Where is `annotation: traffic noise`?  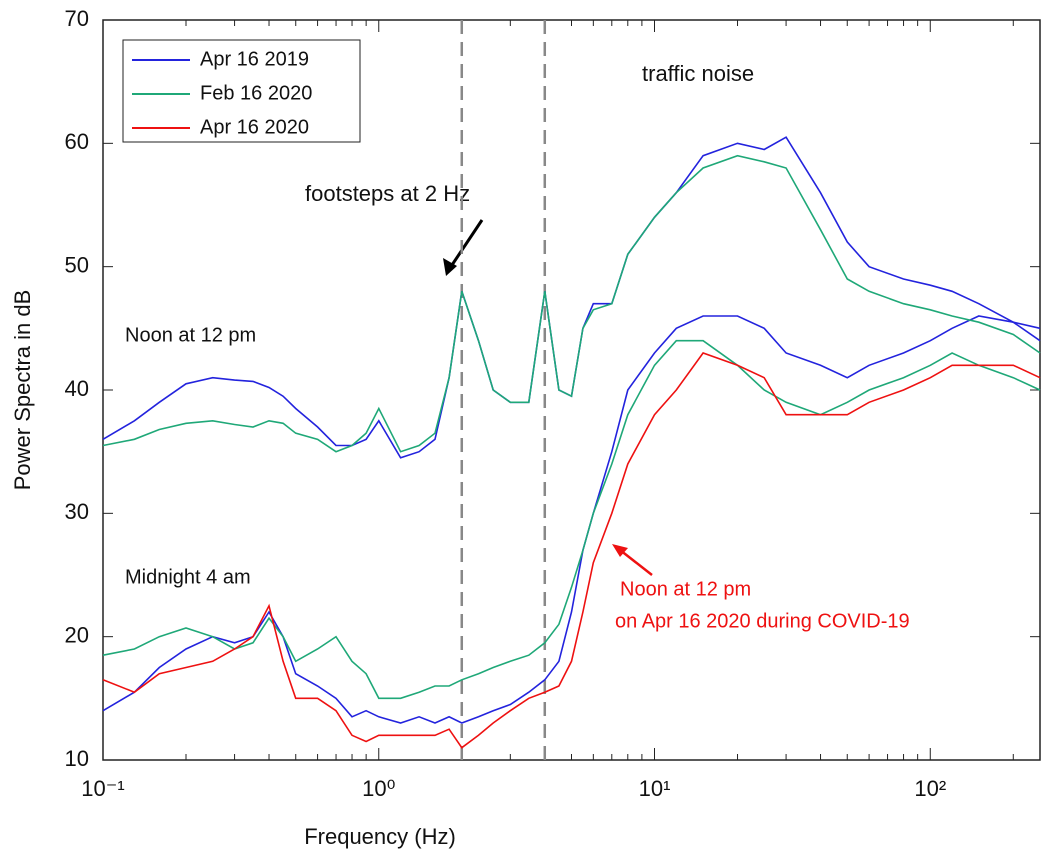 annotation: traffic noise is located at coordinates (698, 73).